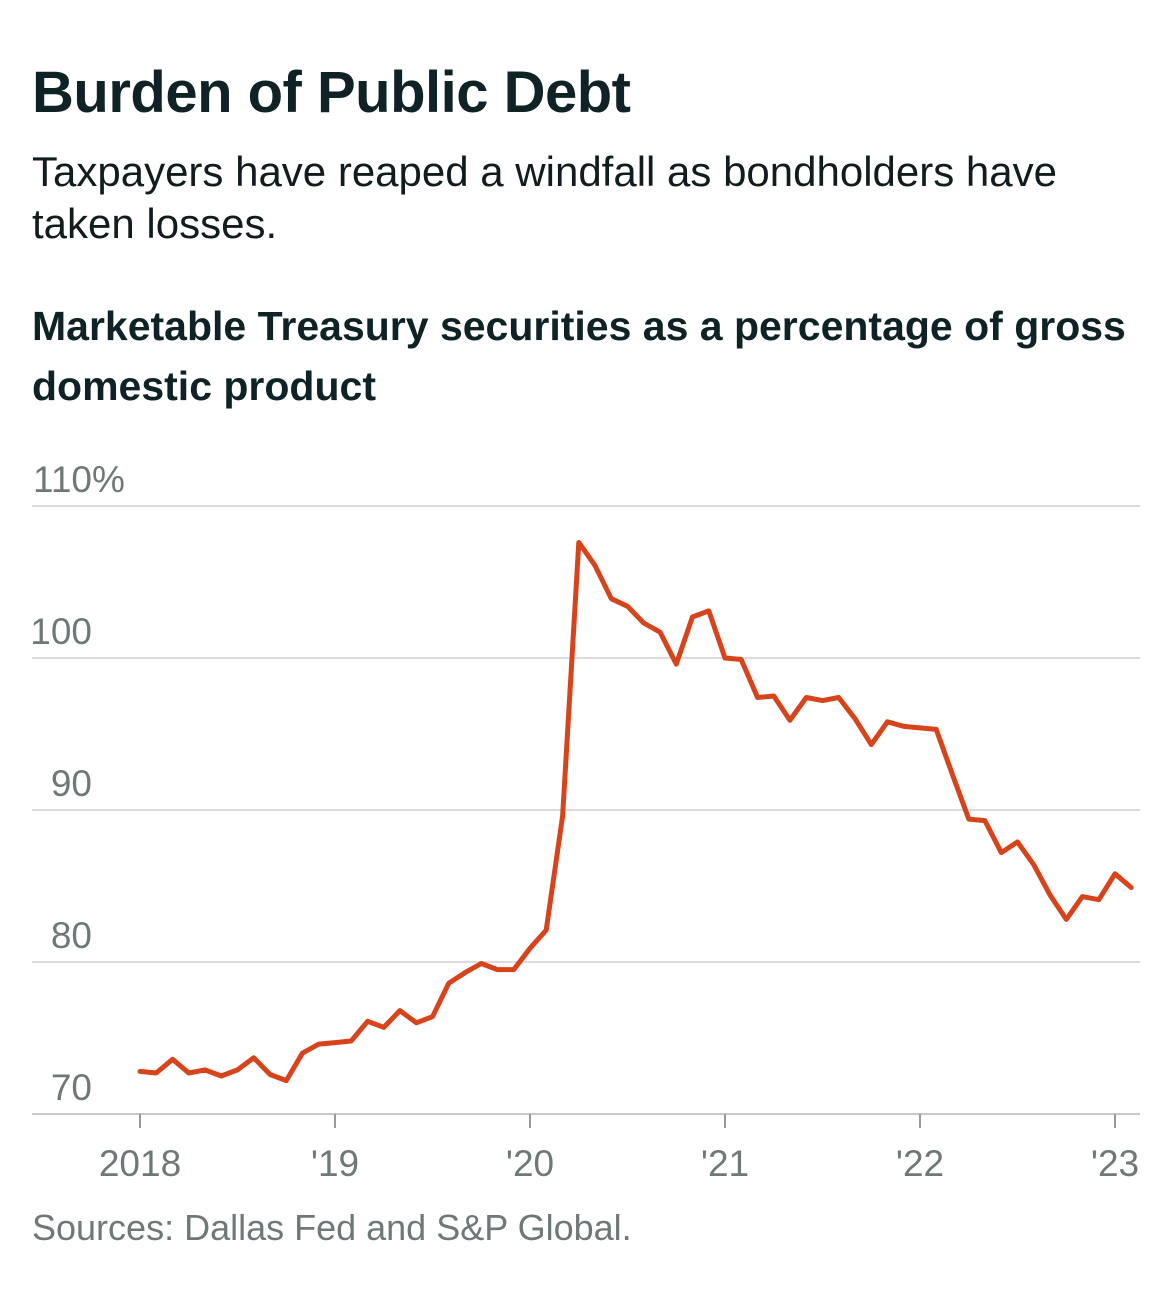 Image resolution: width=1170 pixels, height=1295 pixels. Describe the element at coordinates (1115, 1163) in the screenshot. I see `x-tick-label-2023: '23` at that location.